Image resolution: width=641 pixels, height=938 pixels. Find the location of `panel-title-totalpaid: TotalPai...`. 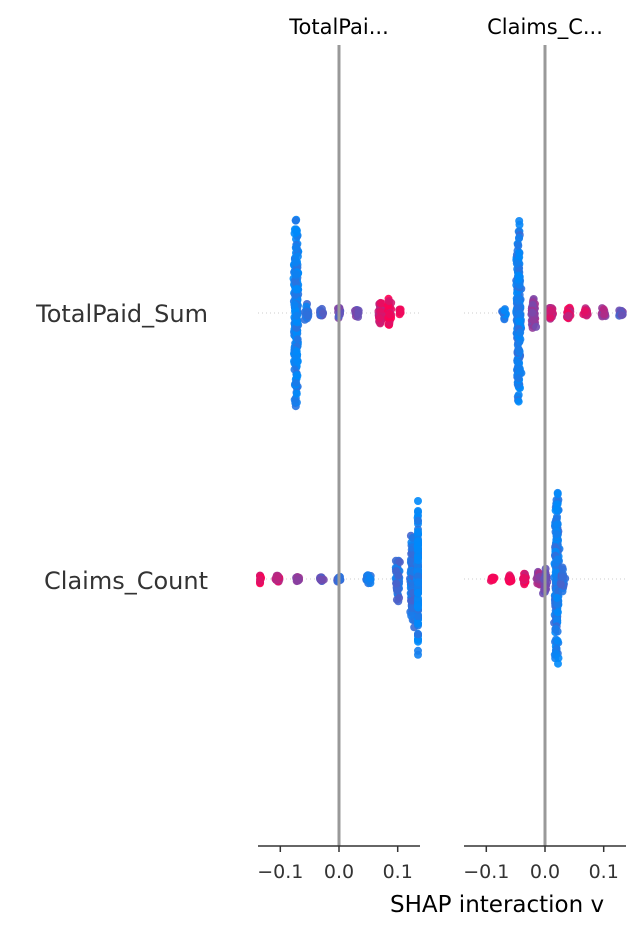

panel-title-totalpaid: TotalPai... is located at coordinates (338, 27).